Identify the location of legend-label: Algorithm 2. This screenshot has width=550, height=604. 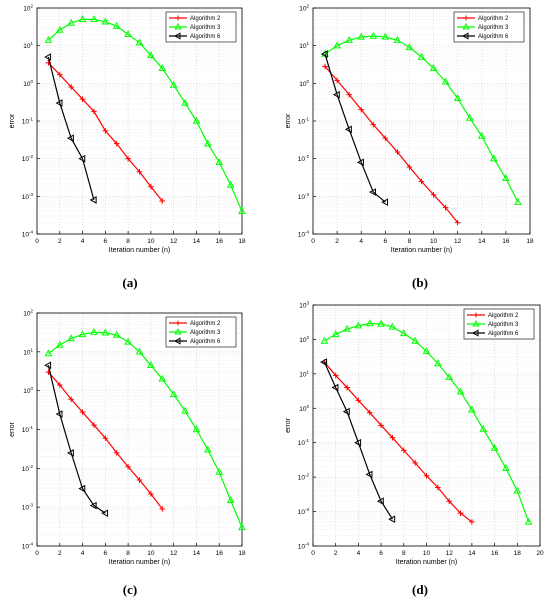
(493, 19).